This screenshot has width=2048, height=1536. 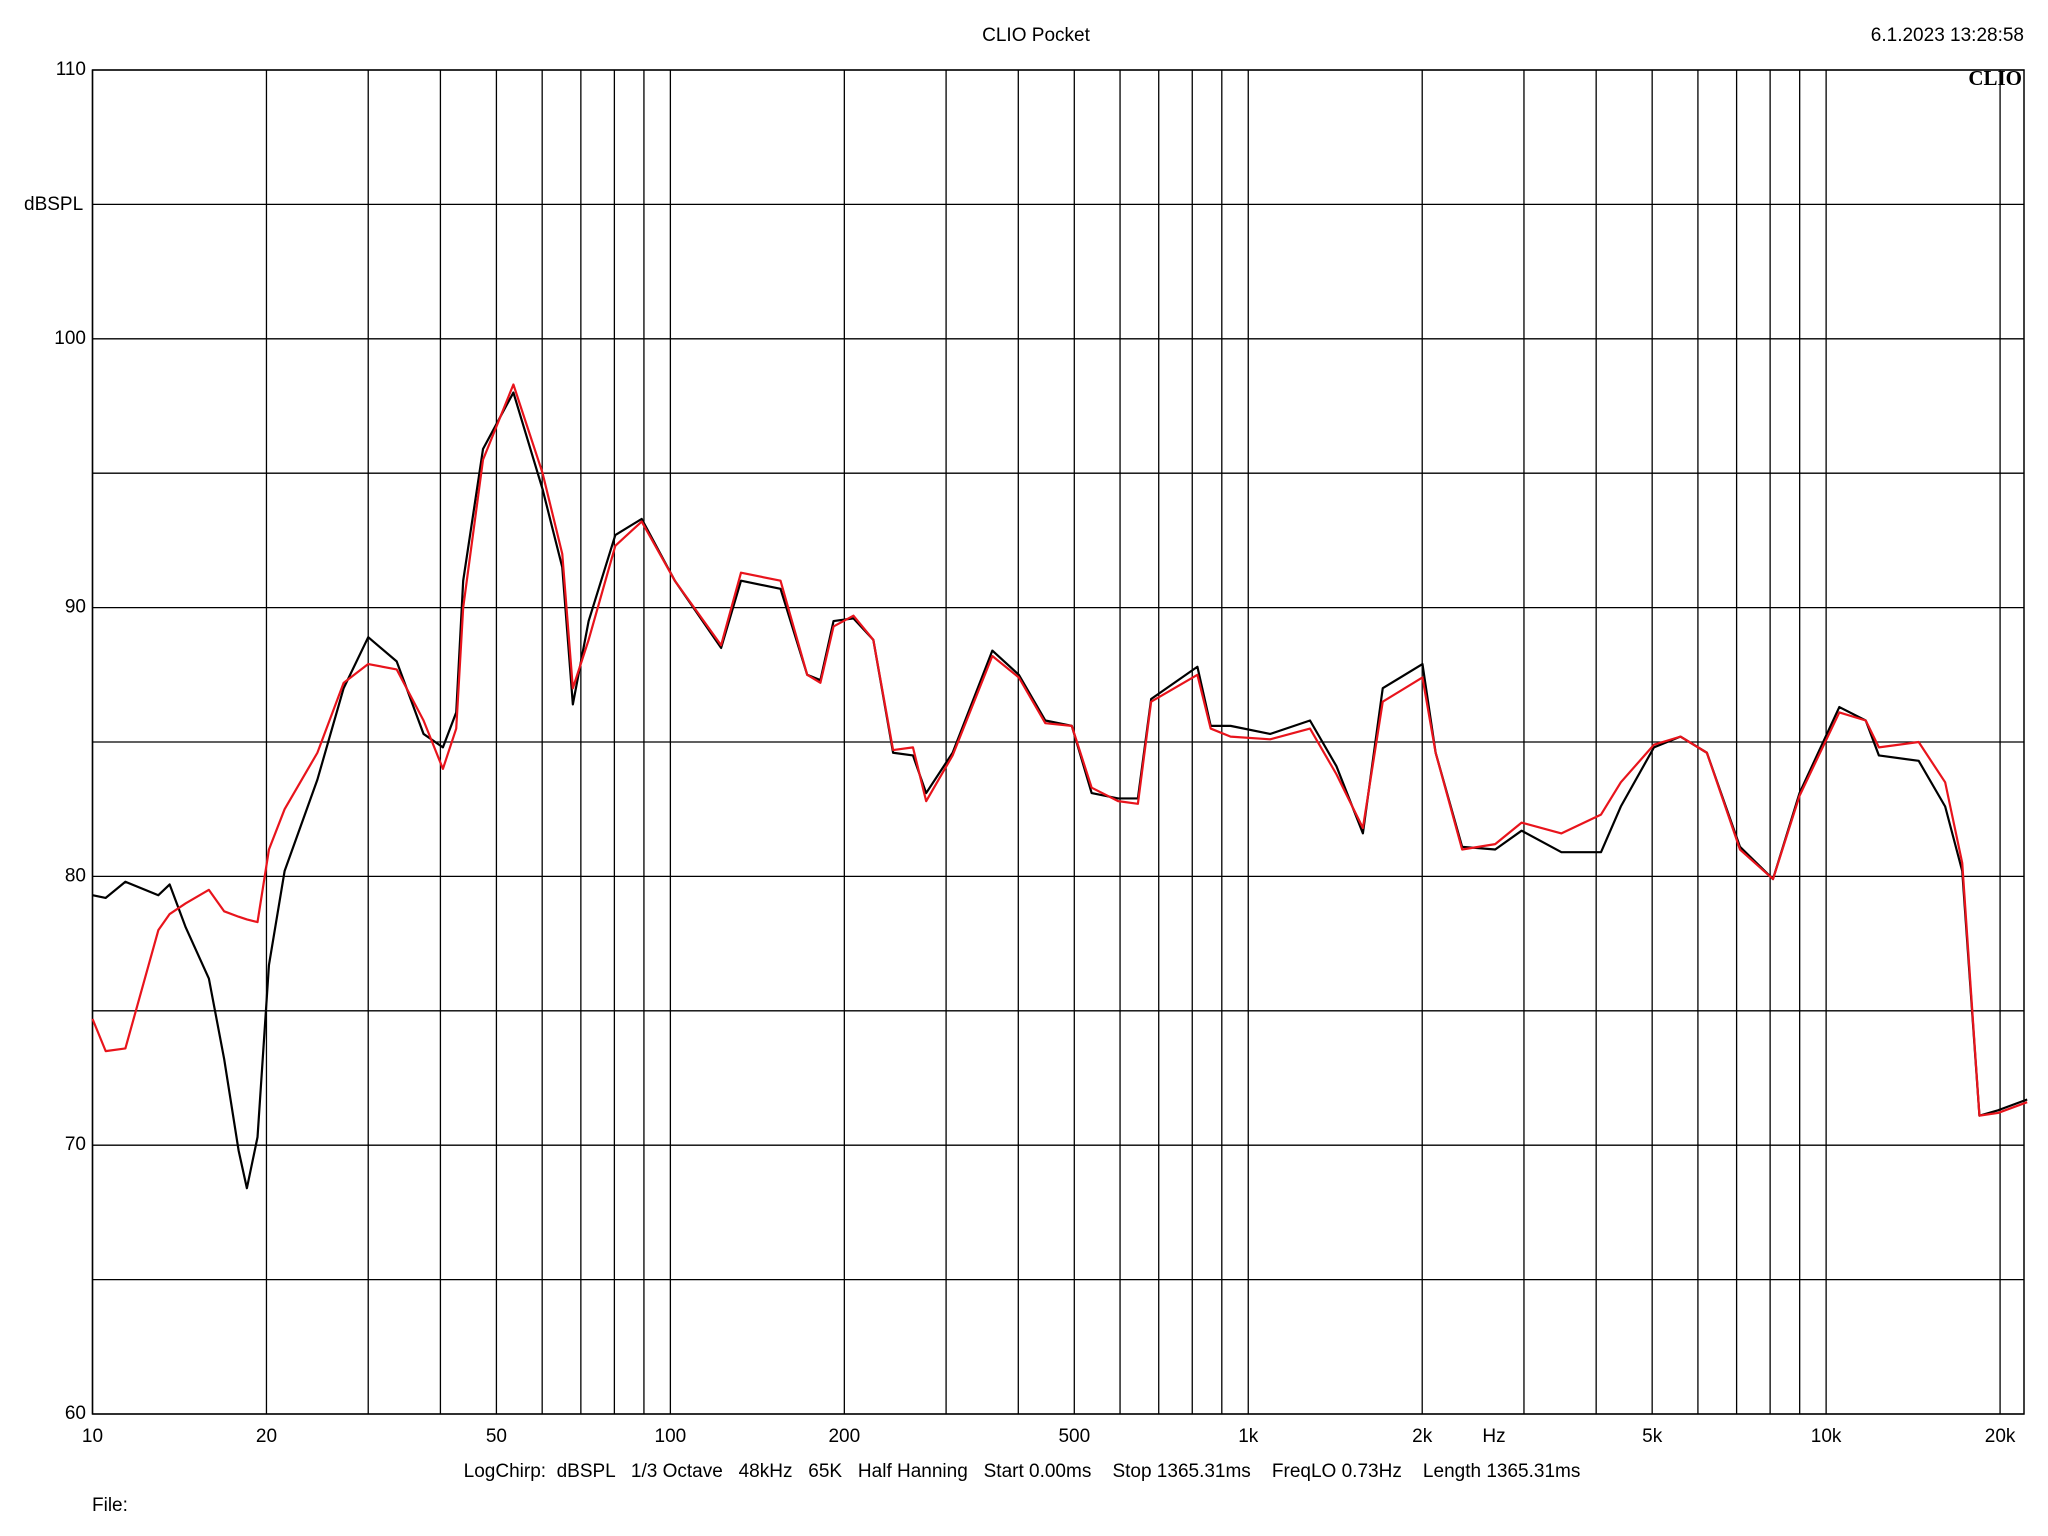 What do you see at coordinates (1074, 1436) in the screenshot?
I see `x-tick-label: 500` at bounding box center [1074, 1436].